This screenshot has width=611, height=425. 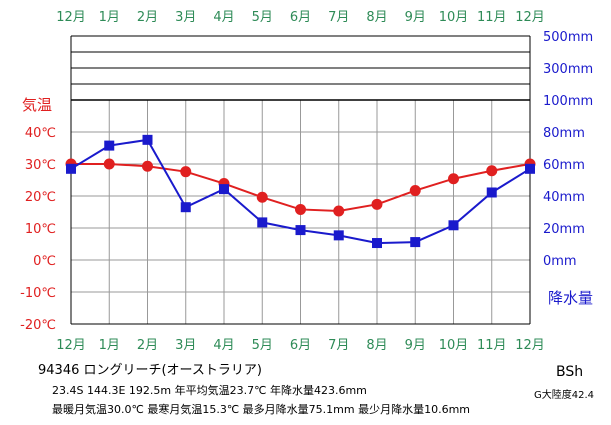 I want to click on station-title: 94346 ロングリーチ(オーストラリア), so click(x=150, y=370).